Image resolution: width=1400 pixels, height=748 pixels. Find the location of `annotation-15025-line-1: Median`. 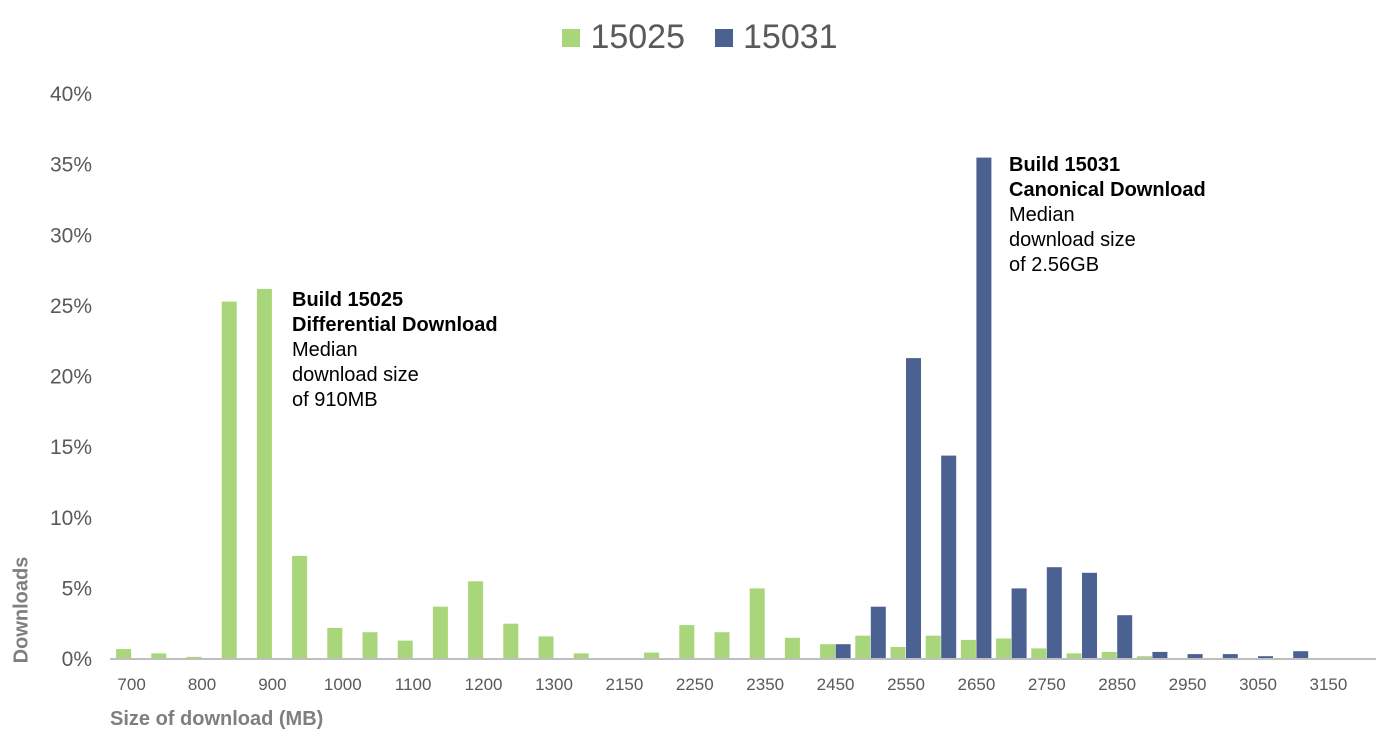

annotation-15025-line-1: Median is located at coordinates (325, 350).